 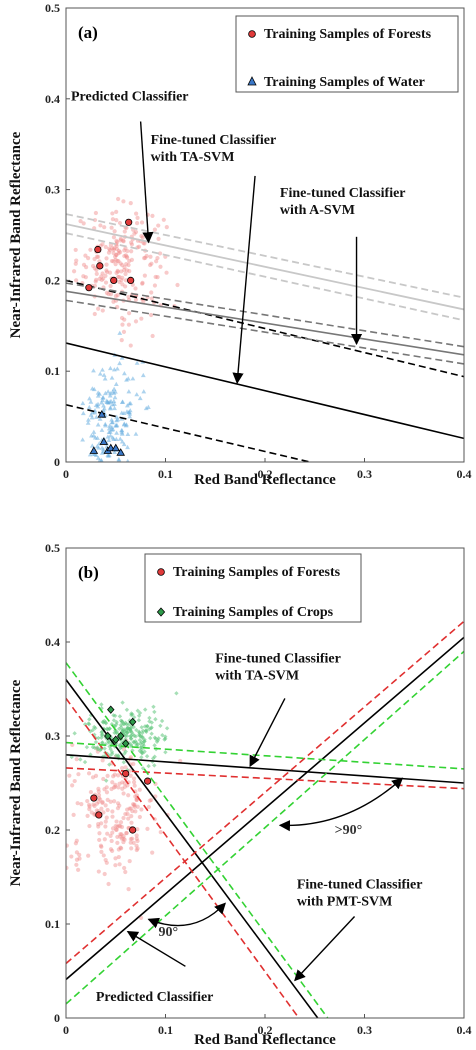 I want to click on angle-label: >90°, so click(x=349, y=830).